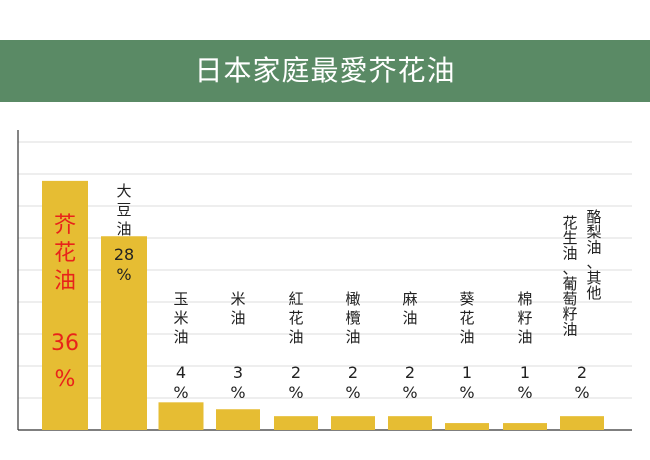 The image size is (650, 460). I want to click on category-label: 葡, so click(569, 284).